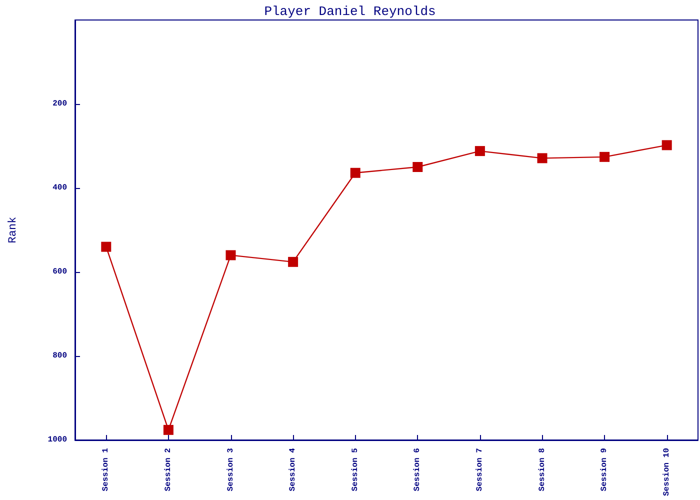 Image resolution: width=700 pixels, height=500 pixels. I want to click on x-tick-label: Session 5, so click(355, 470).